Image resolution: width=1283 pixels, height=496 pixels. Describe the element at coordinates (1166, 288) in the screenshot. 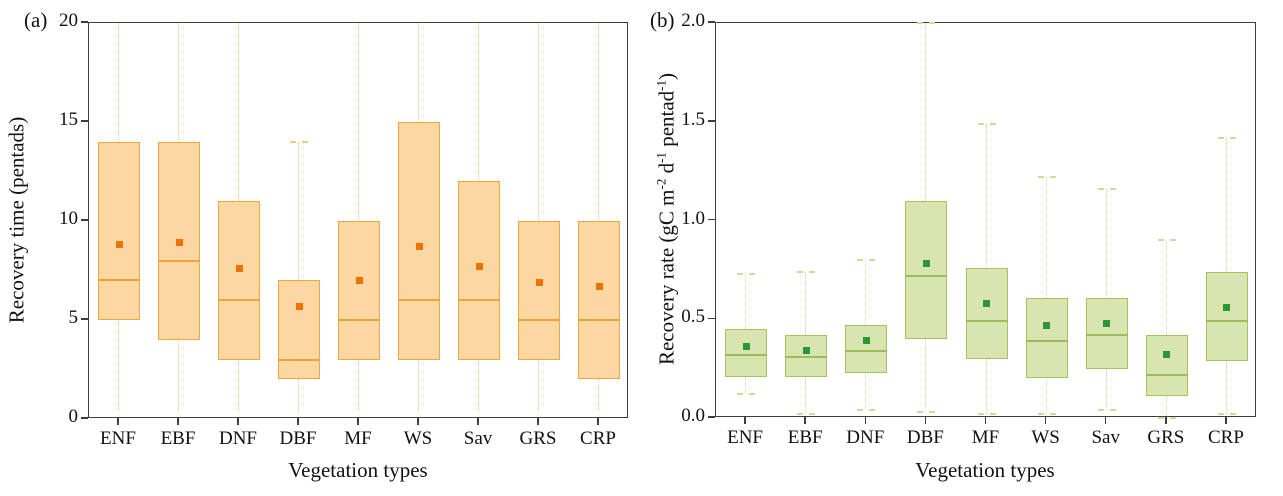

I see `whisker-upper-GRS` at that location.